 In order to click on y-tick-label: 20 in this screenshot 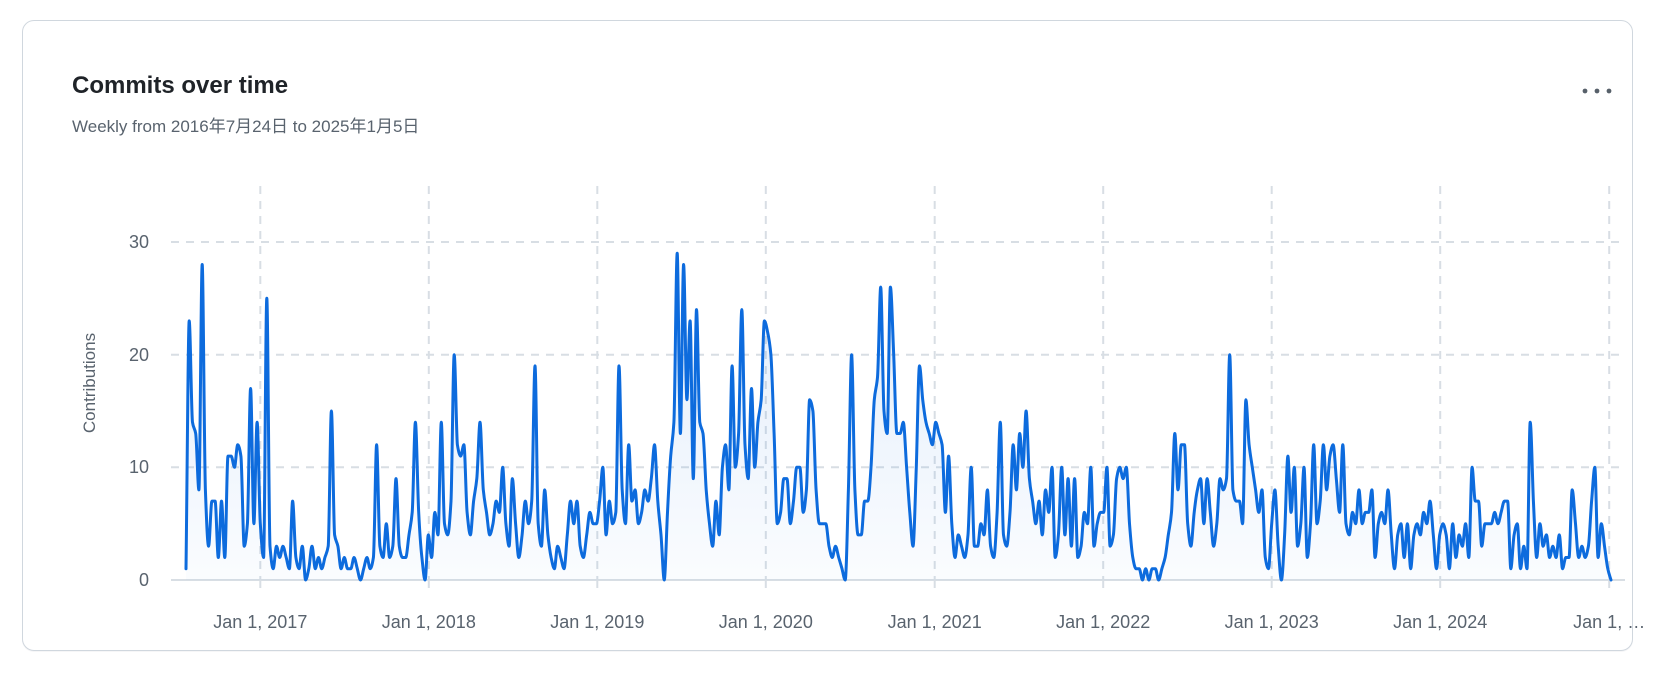, I will do `click(138, 354)`.